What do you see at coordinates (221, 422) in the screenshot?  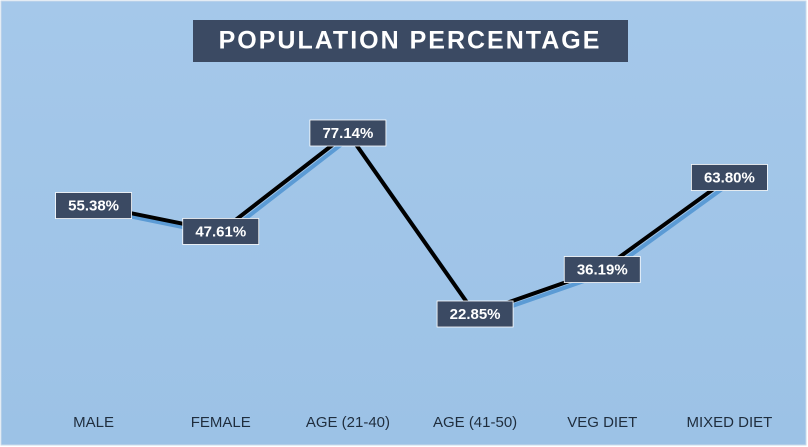 I see `x-tick-label: FEMALE` at bounding box center [221, 422].